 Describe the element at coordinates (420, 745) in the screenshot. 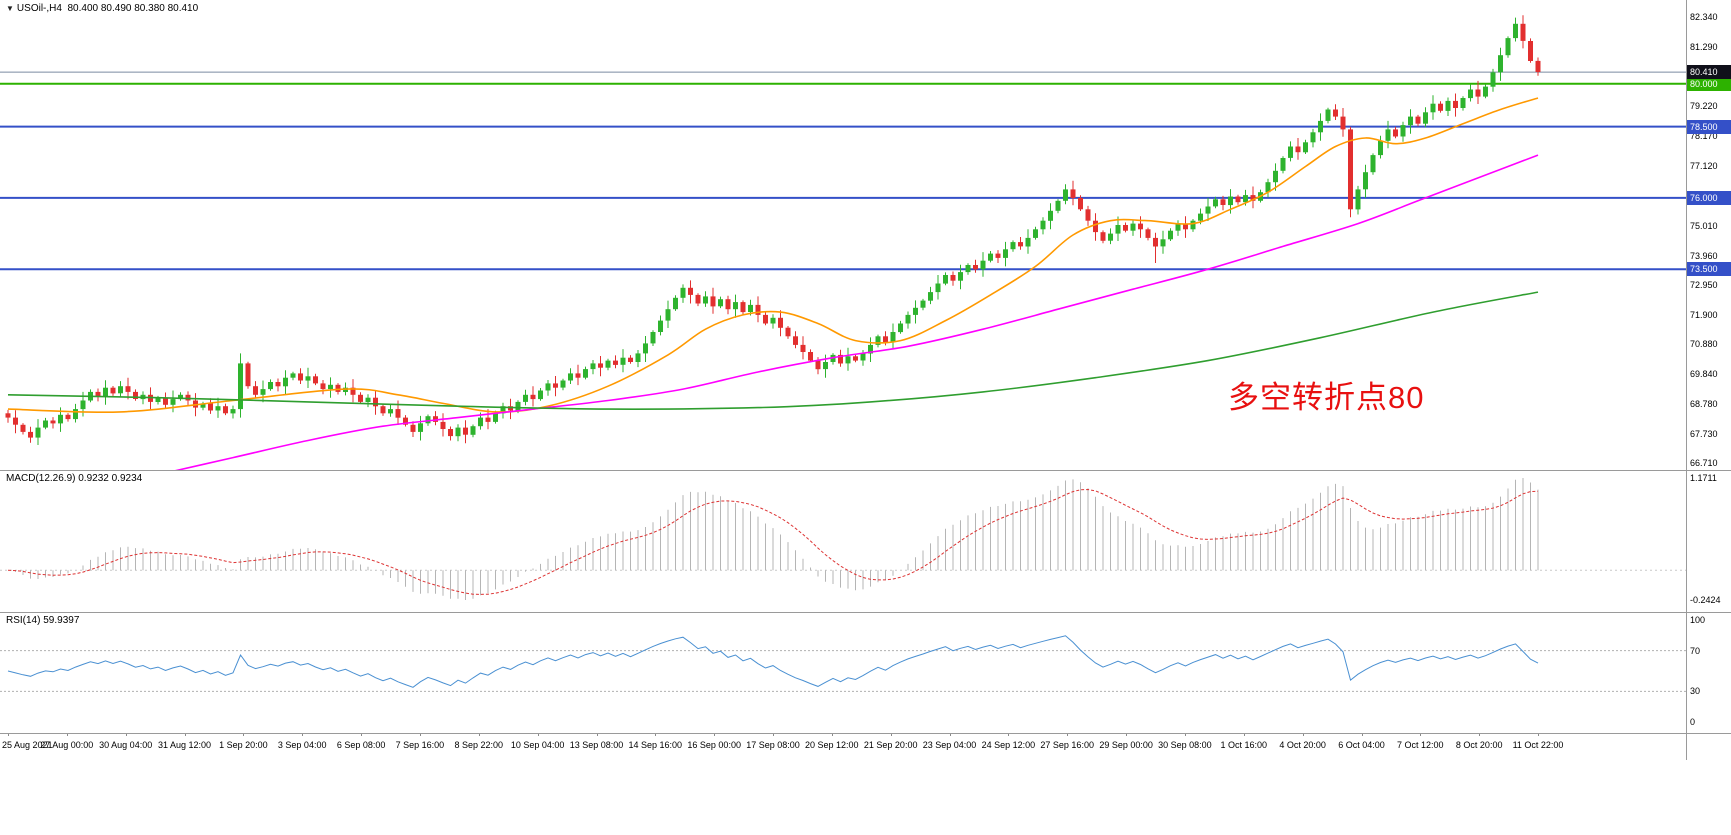

I see `time-axis-label: 7 Sep 16:00` at that location.